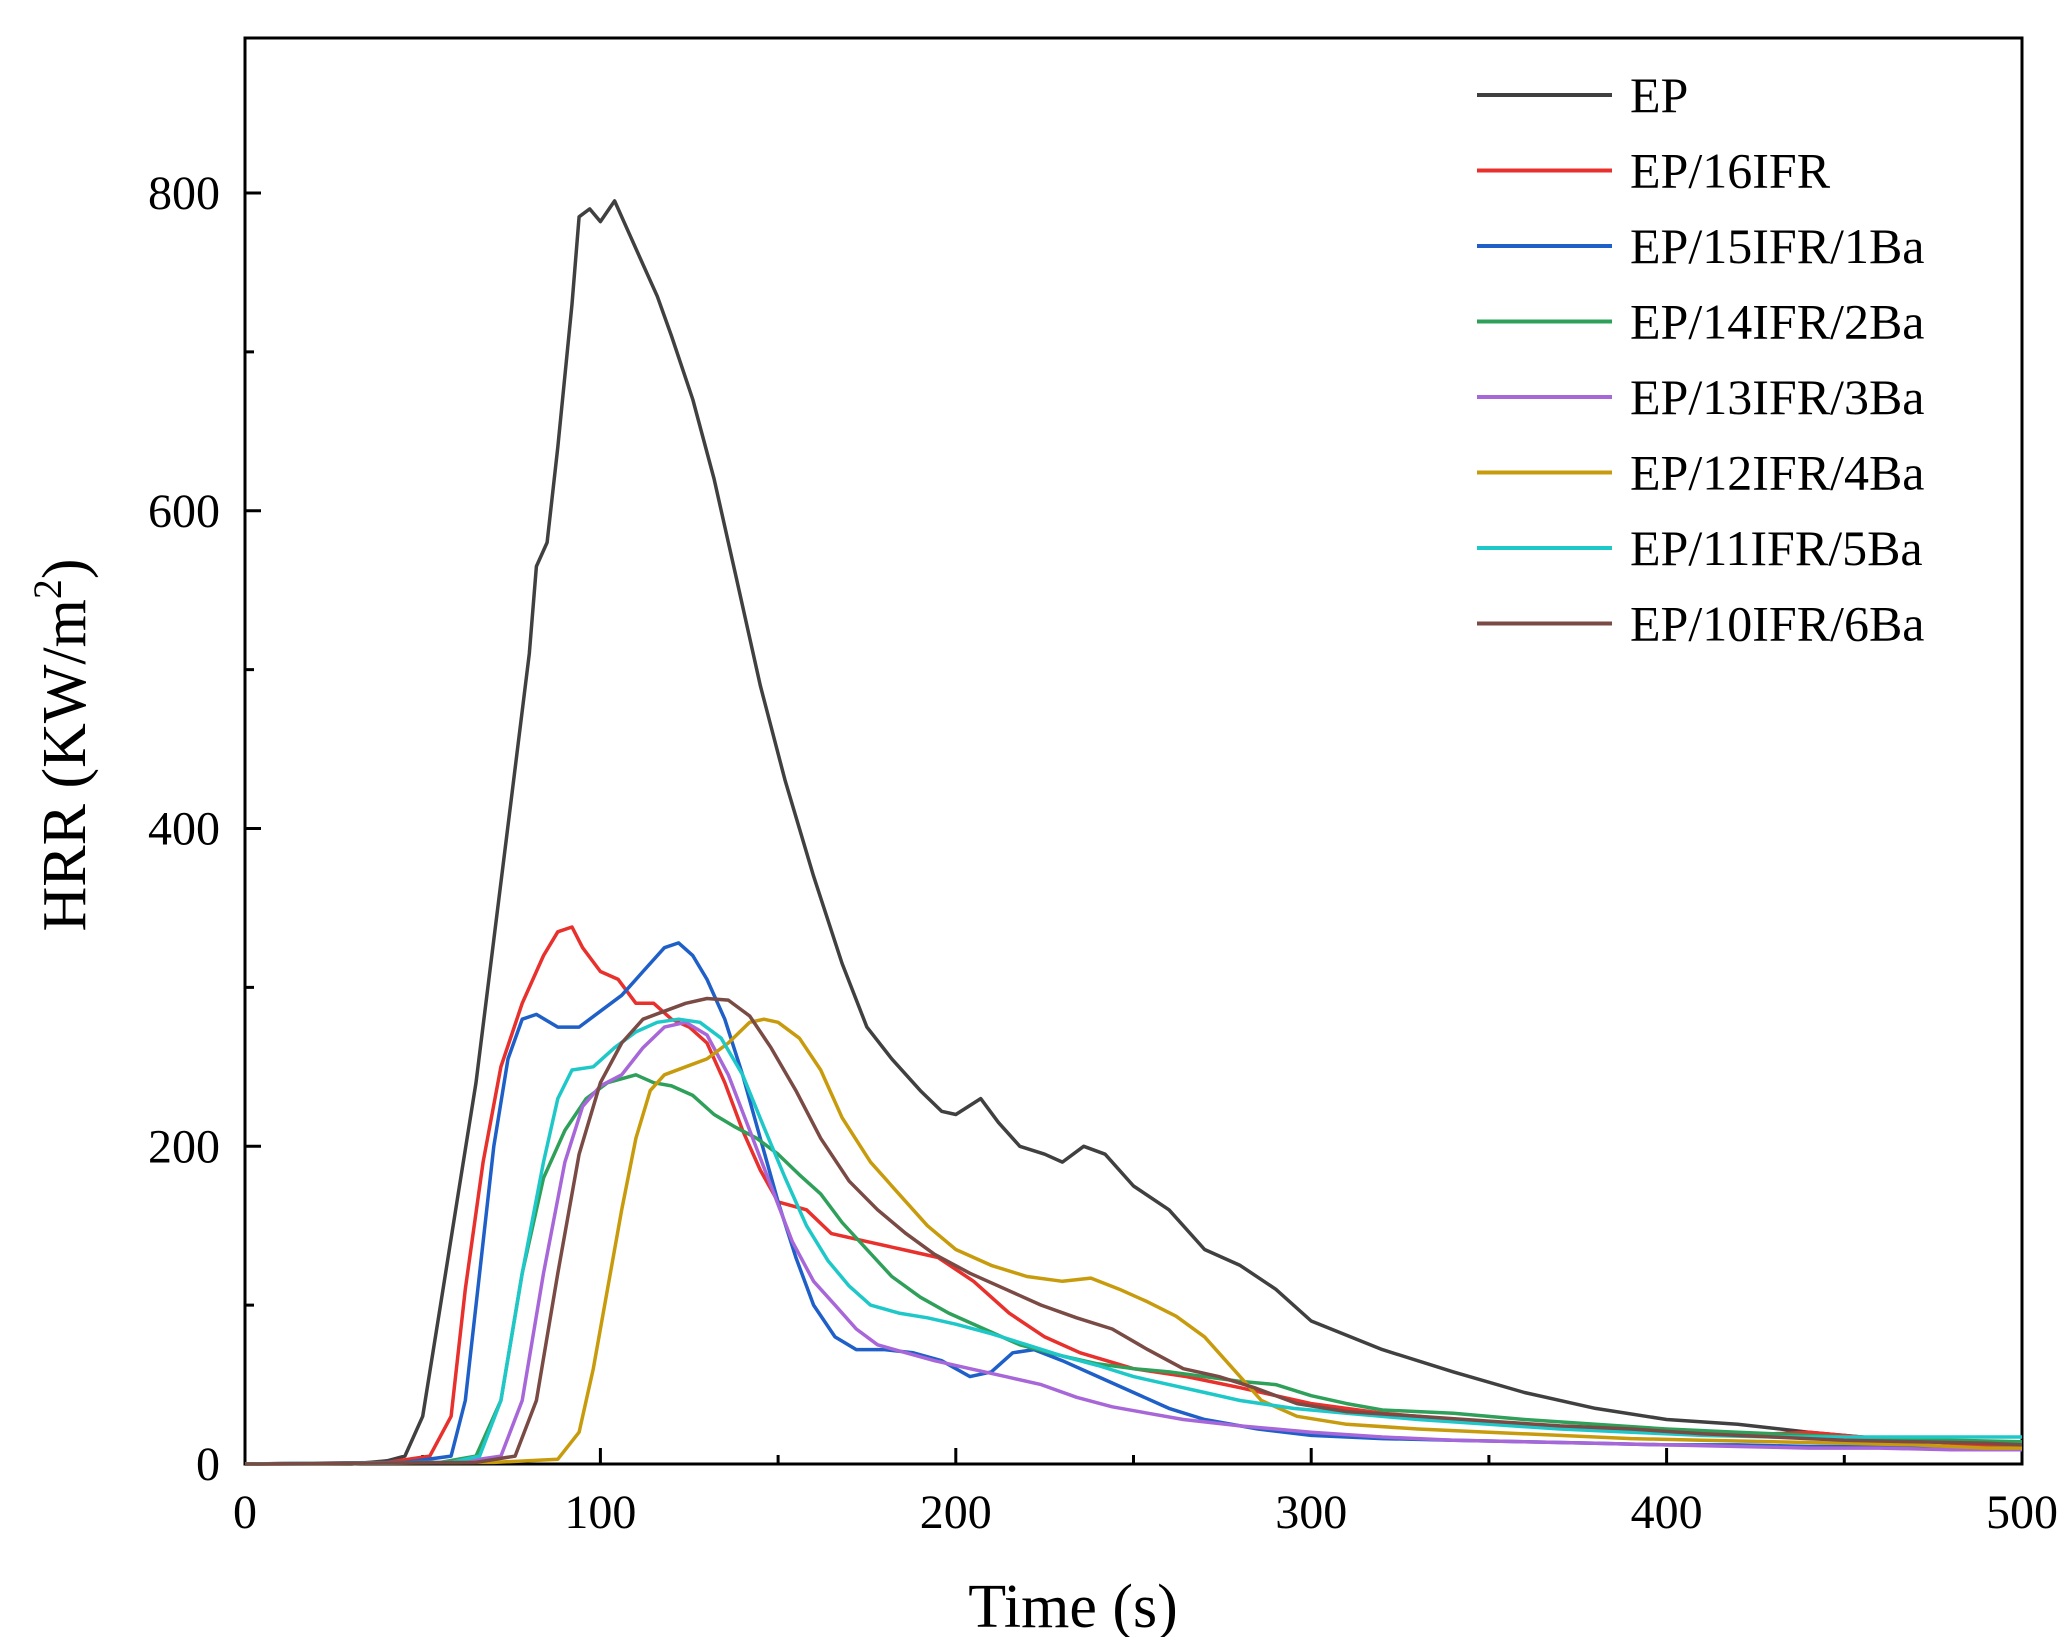  What do you see at coordinates (600, 1512) in the screenshot?
I see `x-tick-label: 100` at bounding box center [600, 1512].